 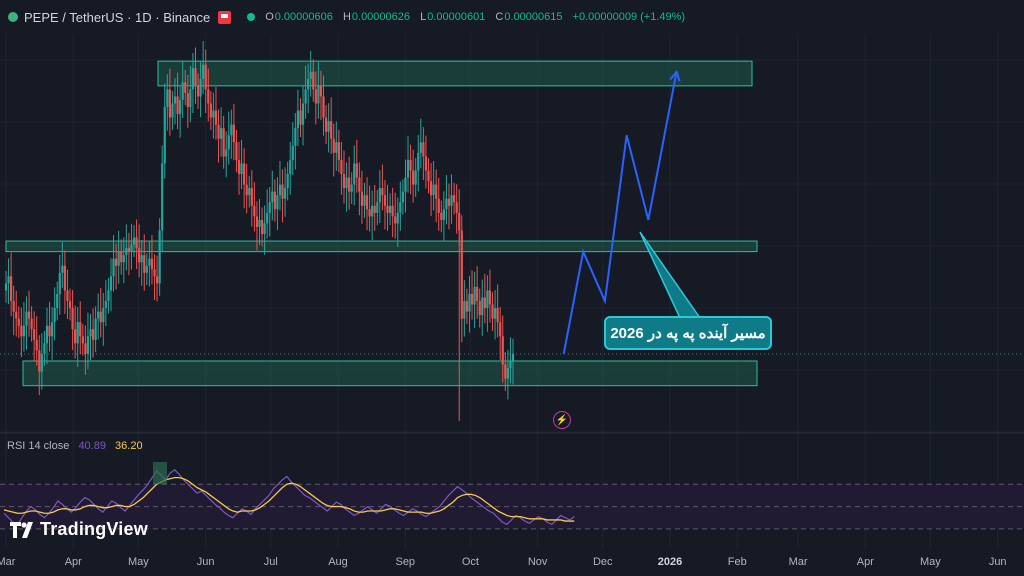 I want to click on forecast-callout: مسیر آینده په په در 2026, so click(x=688, y=333).